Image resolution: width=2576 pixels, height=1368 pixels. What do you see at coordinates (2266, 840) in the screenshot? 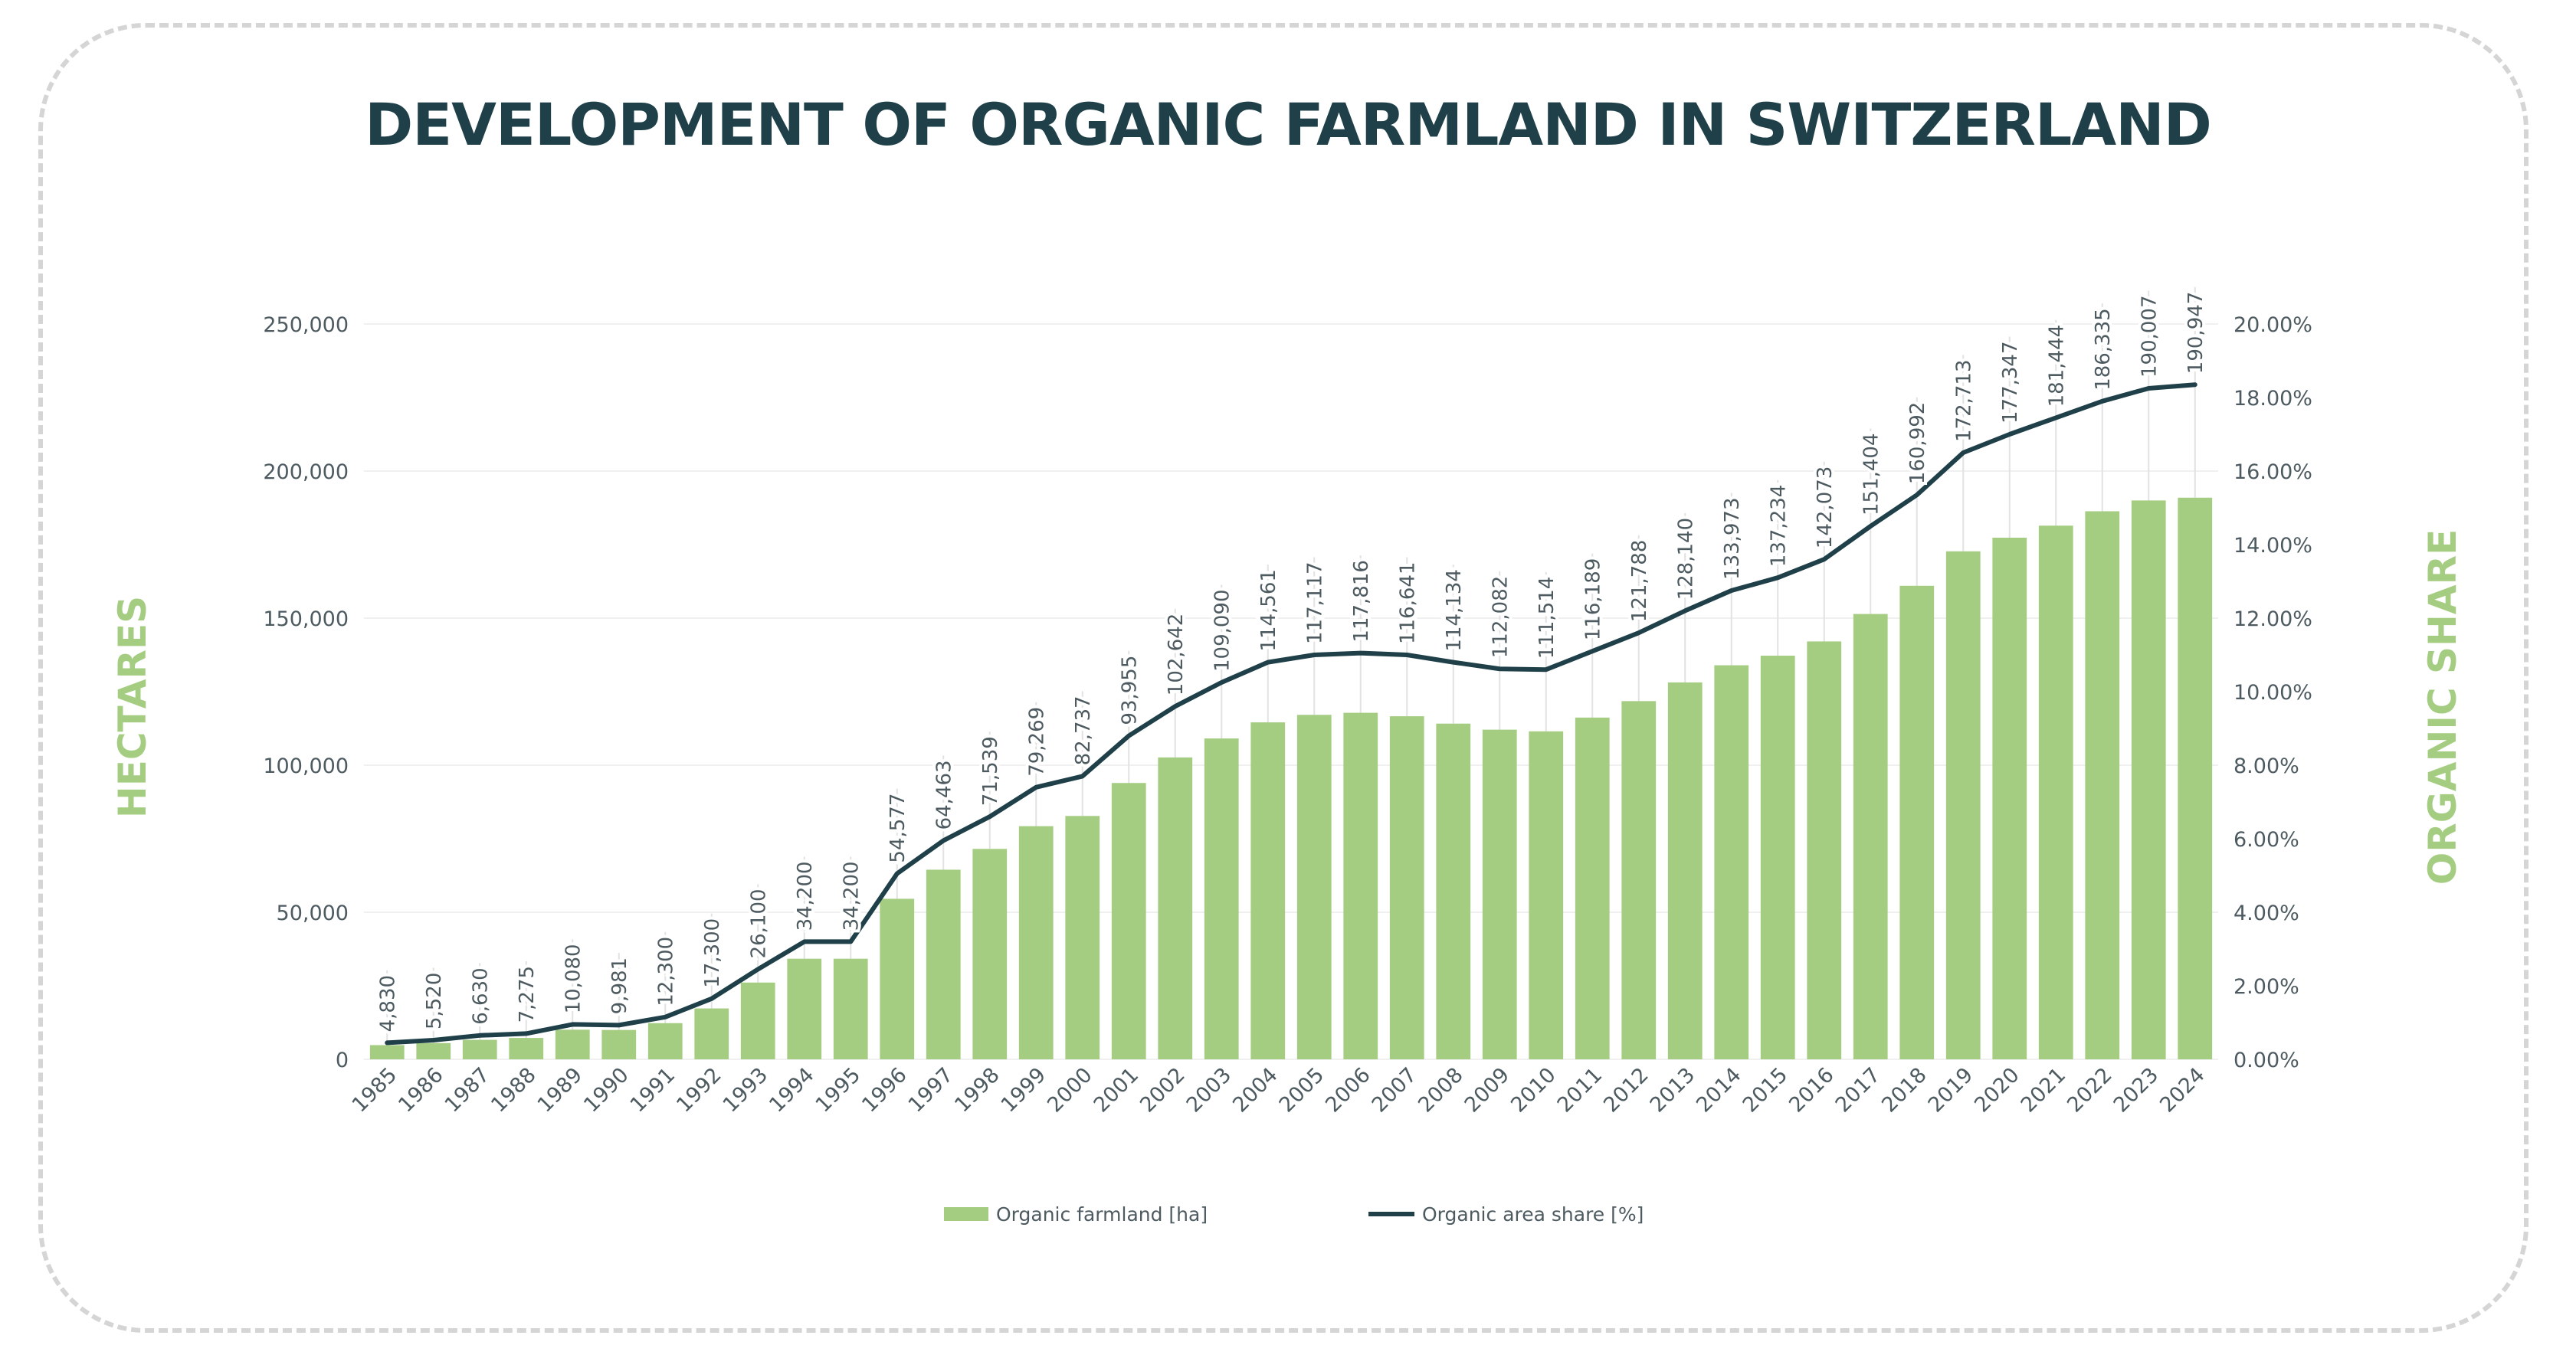
I see `y2-tick-label: 6.00%` at bounding box center [2266, 840].